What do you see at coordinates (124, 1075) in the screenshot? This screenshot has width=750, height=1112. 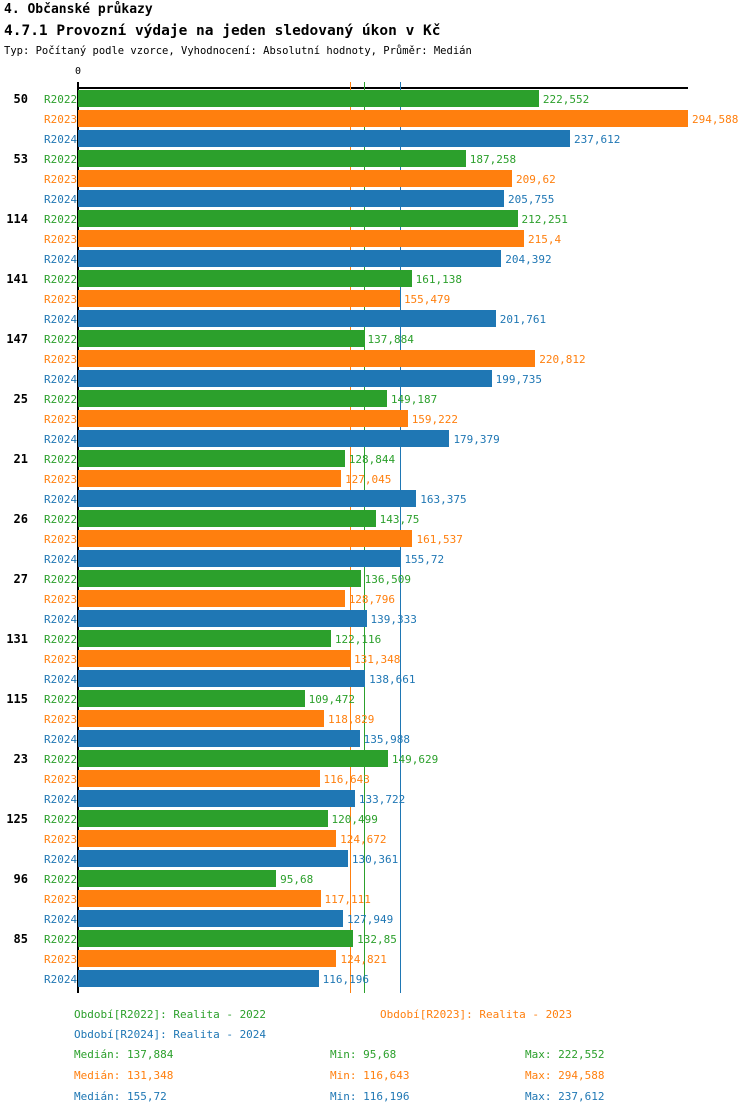 I see `stat-median-2: Medián: 131,348` at bounding box center [124, 1075].